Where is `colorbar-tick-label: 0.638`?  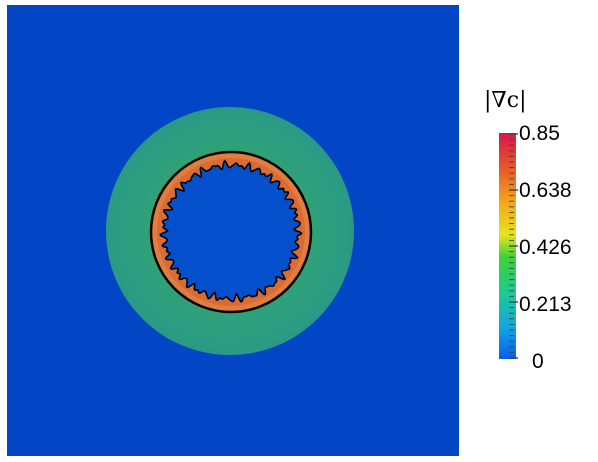 colorbar-tick-label: 0.638 is located at coordinates (545, 190).